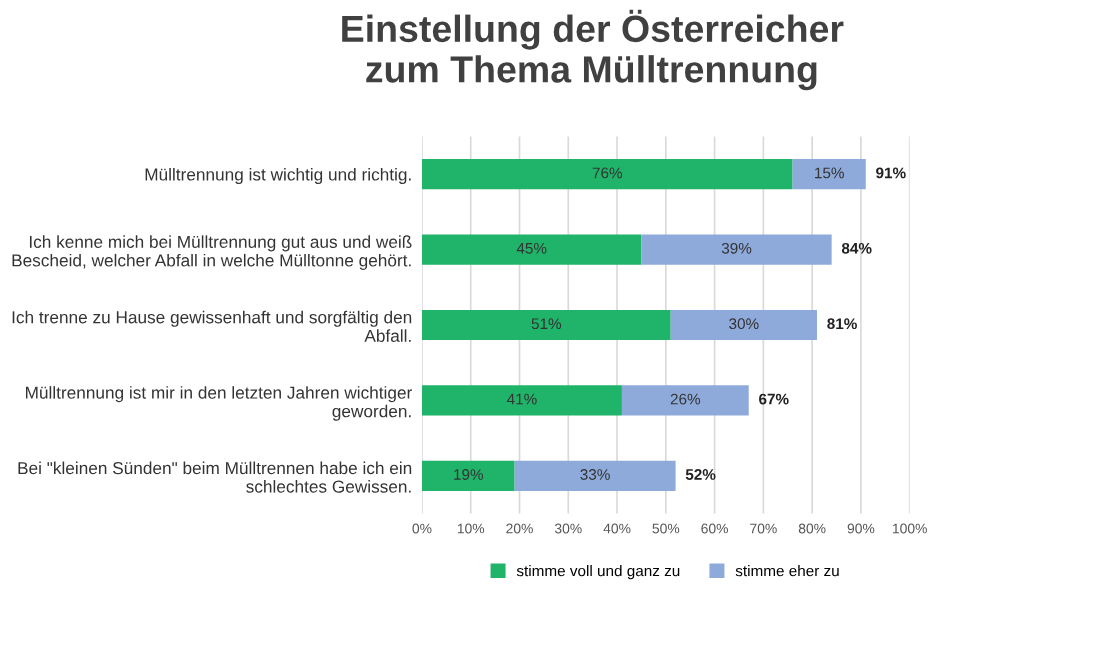  I want to click on y-tick-label: Ich kenne mich bei Mülltrennung gut aus und weiß Bescheid, welcher Abfall in welche Mülltonne gehört., so click(212, 252).